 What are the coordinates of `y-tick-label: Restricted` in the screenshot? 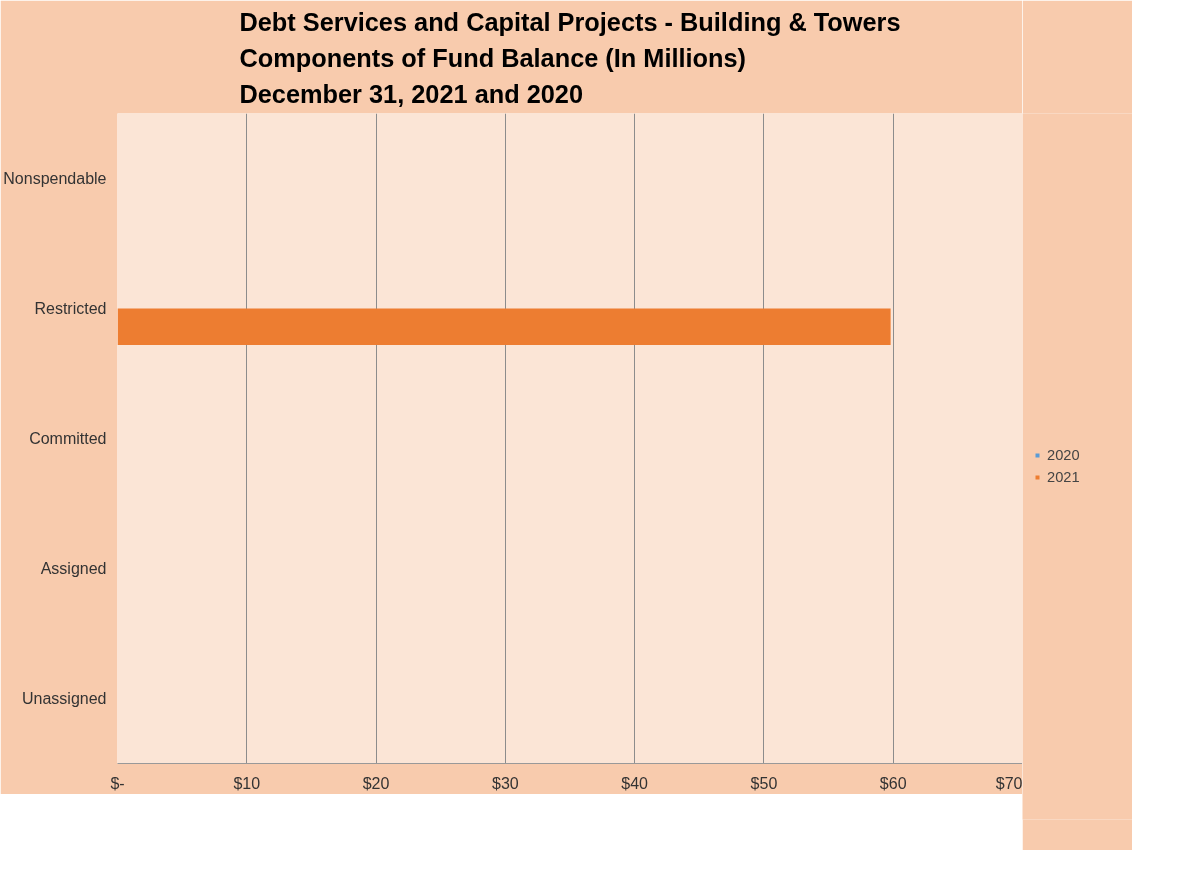 It's located at (70, 308).